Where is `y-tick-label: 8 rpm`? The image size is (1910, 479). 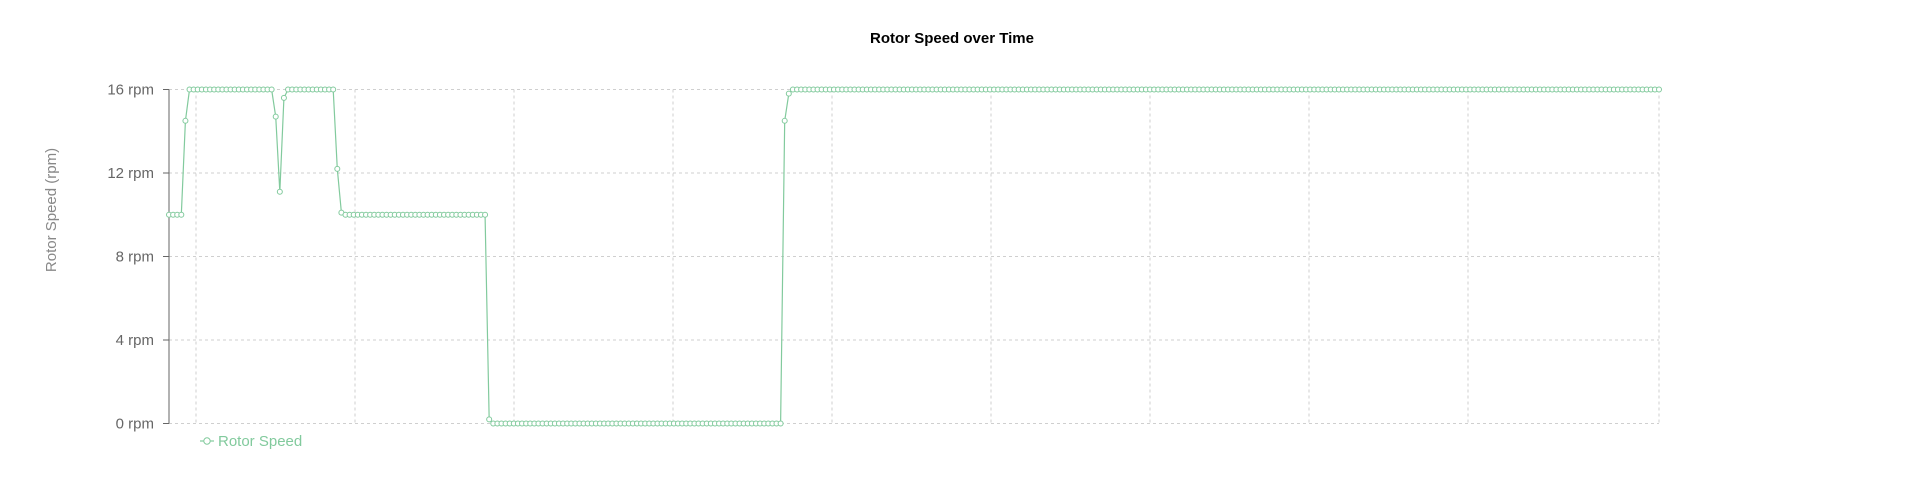
y-tick-label: 8 rpm is located at coordinates (135, 257).